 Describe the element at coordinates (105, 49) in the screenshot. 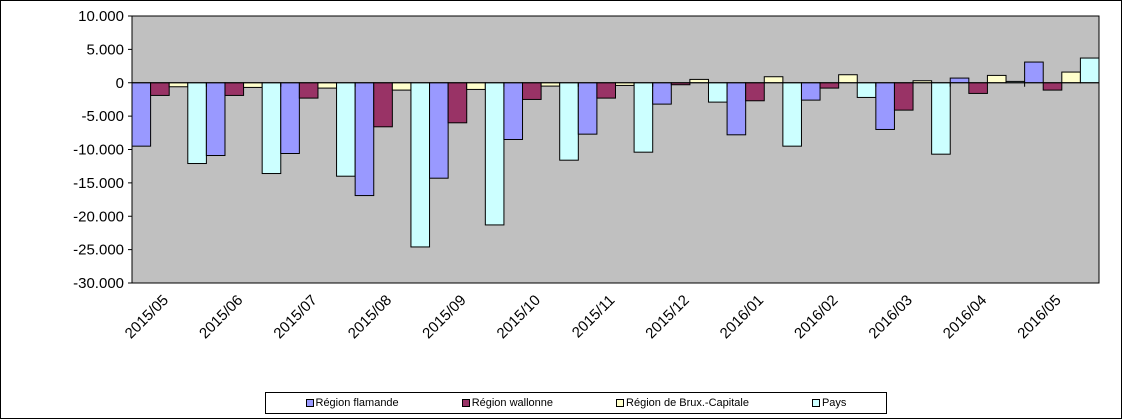

I see `y-tick-label: 5.000` at that location.